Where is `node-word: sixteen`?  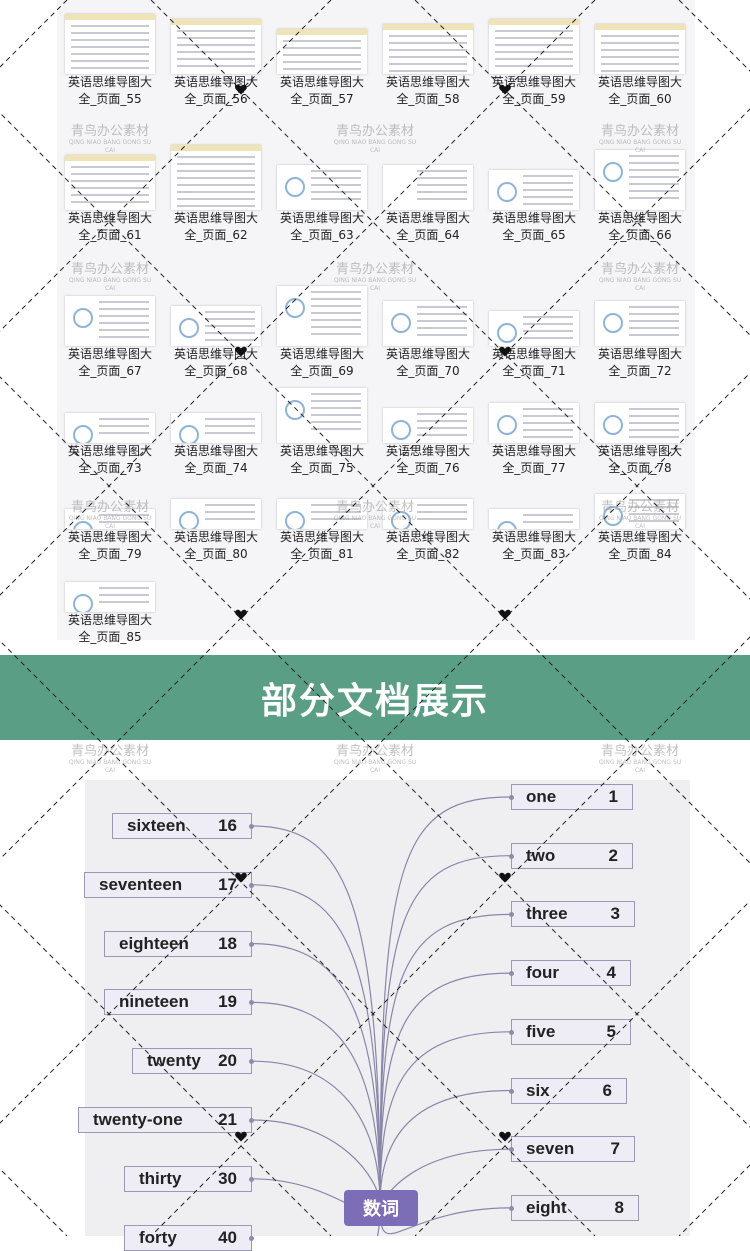 node-word: sixteen is located at coordinates (156, 825).